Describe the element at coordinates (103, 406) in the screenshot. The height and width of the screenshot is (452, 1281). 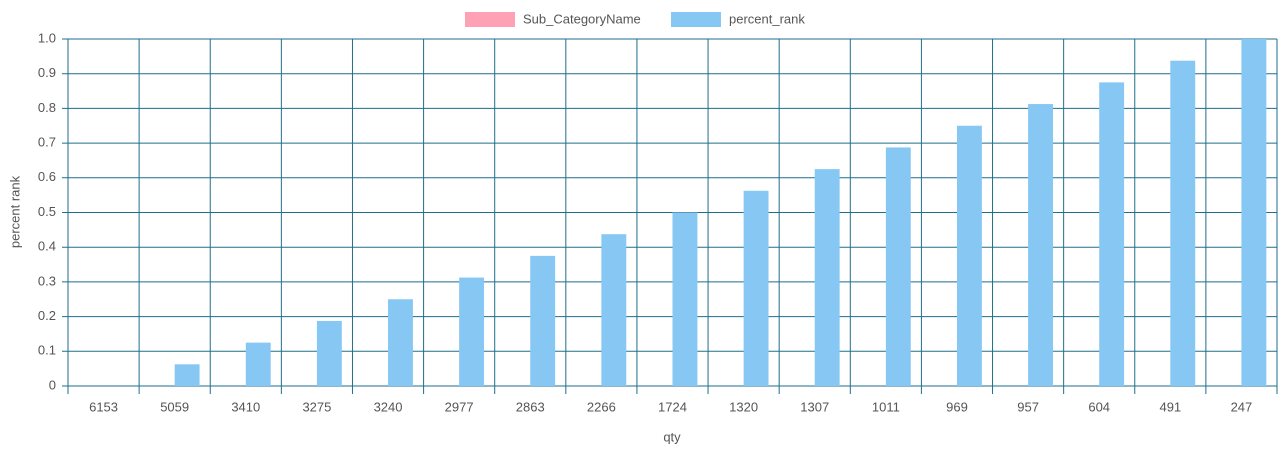
I see `x-tick-label: 6153` at that location.